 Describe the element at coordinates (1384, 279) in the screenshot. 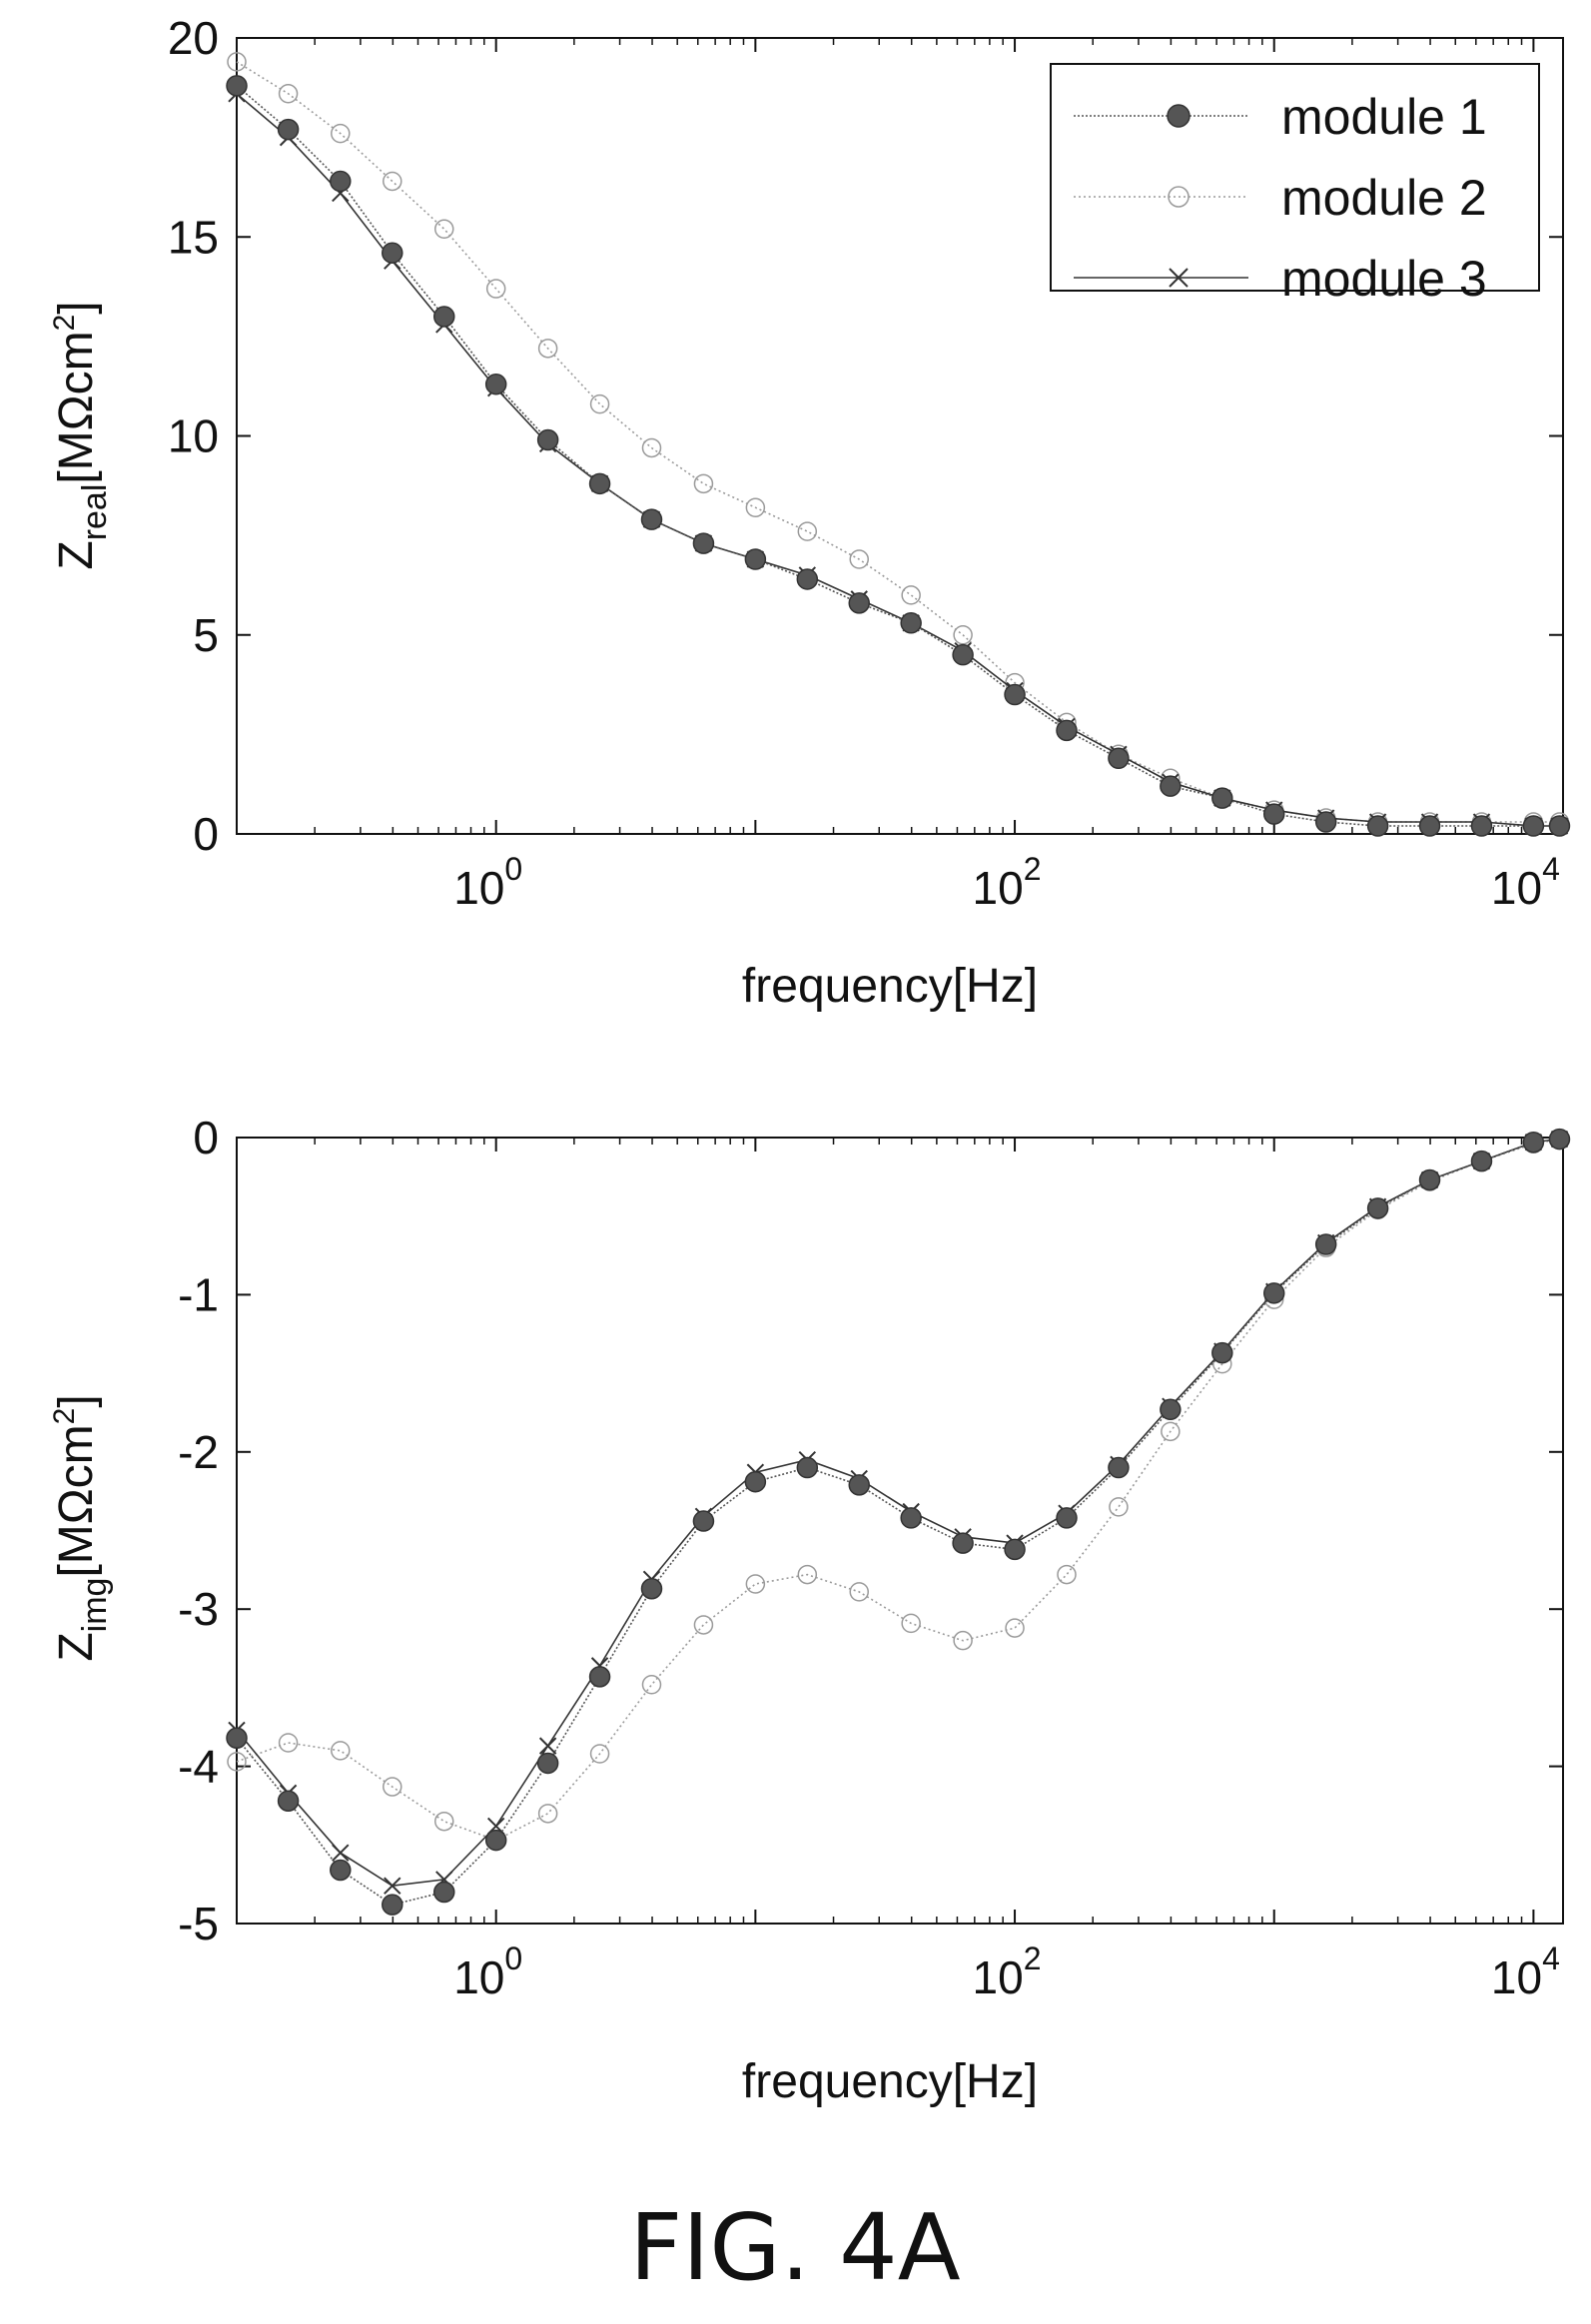

I see `legend-label-module-3: module 3` at that location.